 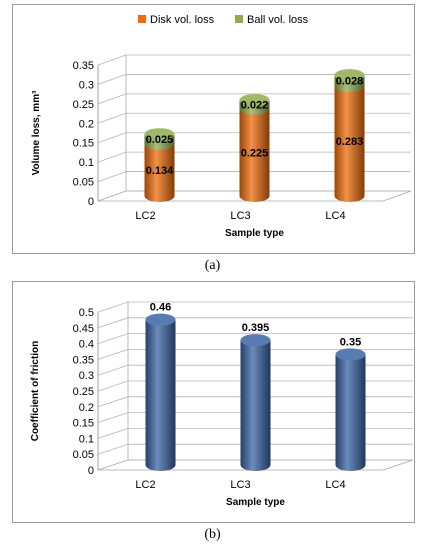 What do you see at coordinates (86, 345) in the screenshot?
I see `y-tick-label: 0.4` at bounding box center [86, 345].